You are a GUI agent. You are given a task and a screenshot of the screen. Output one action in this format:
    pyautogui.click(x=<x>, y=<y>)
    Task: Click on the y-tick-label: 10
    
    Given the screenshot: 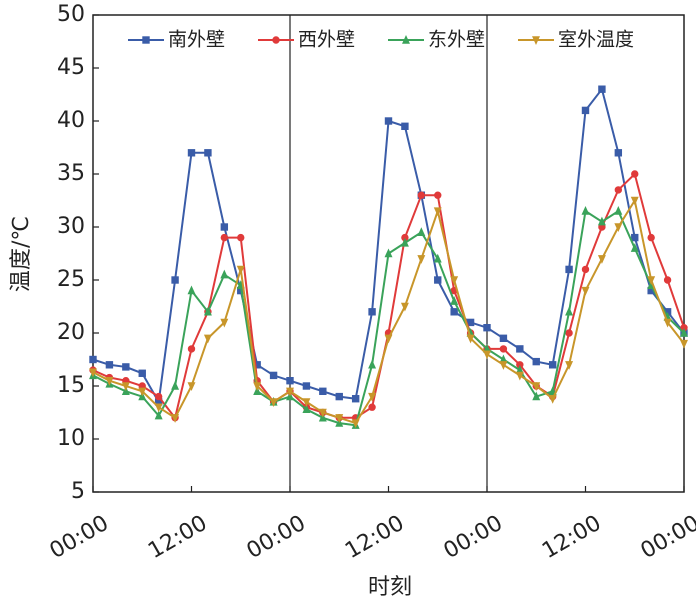 What is the action you would take?
    pyautogui.click(x=71, y=438)
    